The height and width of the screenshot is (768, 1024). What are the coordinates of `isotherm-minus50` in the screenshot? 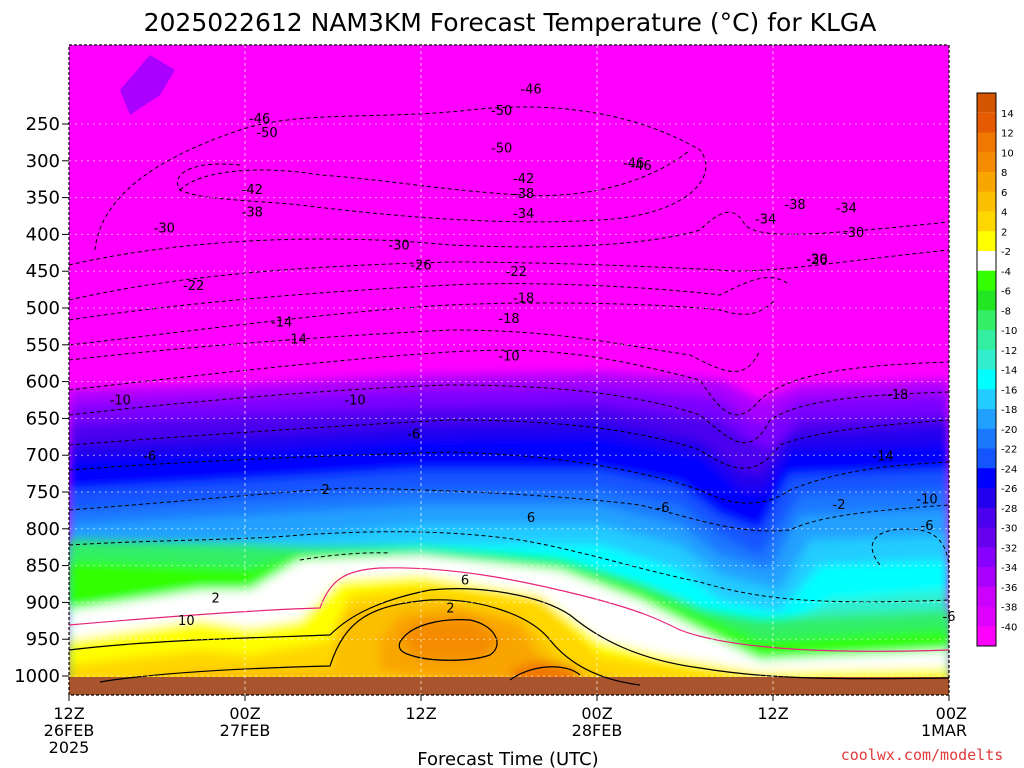 It's located at (435, 173).